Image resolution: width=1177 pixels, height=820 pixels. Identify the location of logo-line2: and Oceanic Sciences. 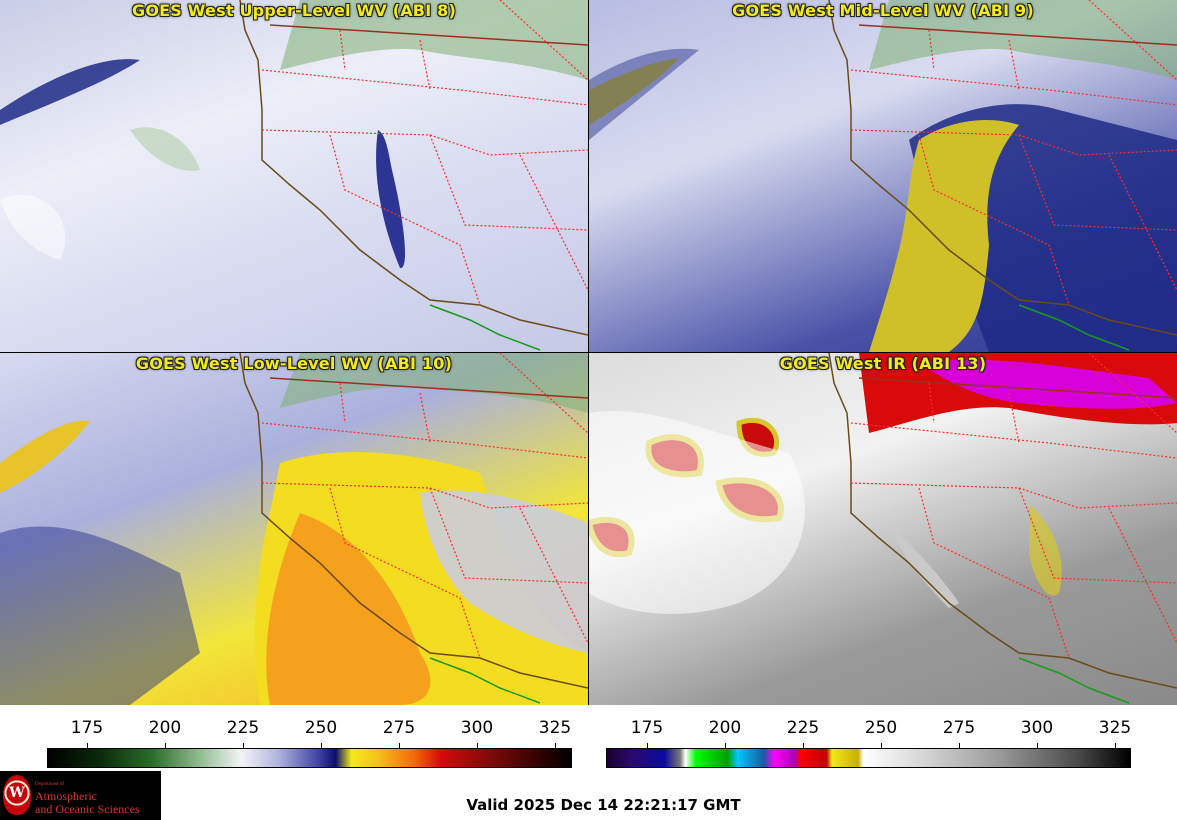
(87, 809).